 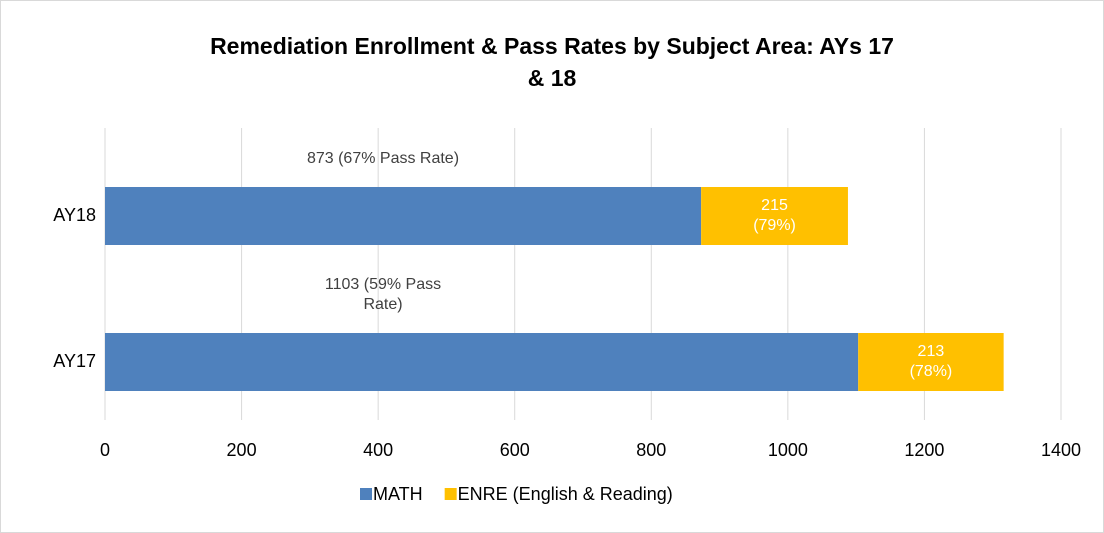 What do you see at coordinates (74, 215) in the screenshot?
I see `y-tick-label: AY18` at bounding box center [74, 215].